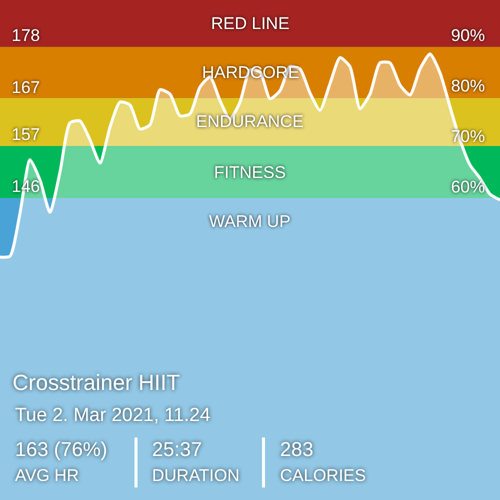 Image resolution: width=500 pixels, height=500 pixels. What do you see at coordinates (467, 36) in the screenshot?
I see `y2-tick-label: 90%` at bounding box center [467, 36].